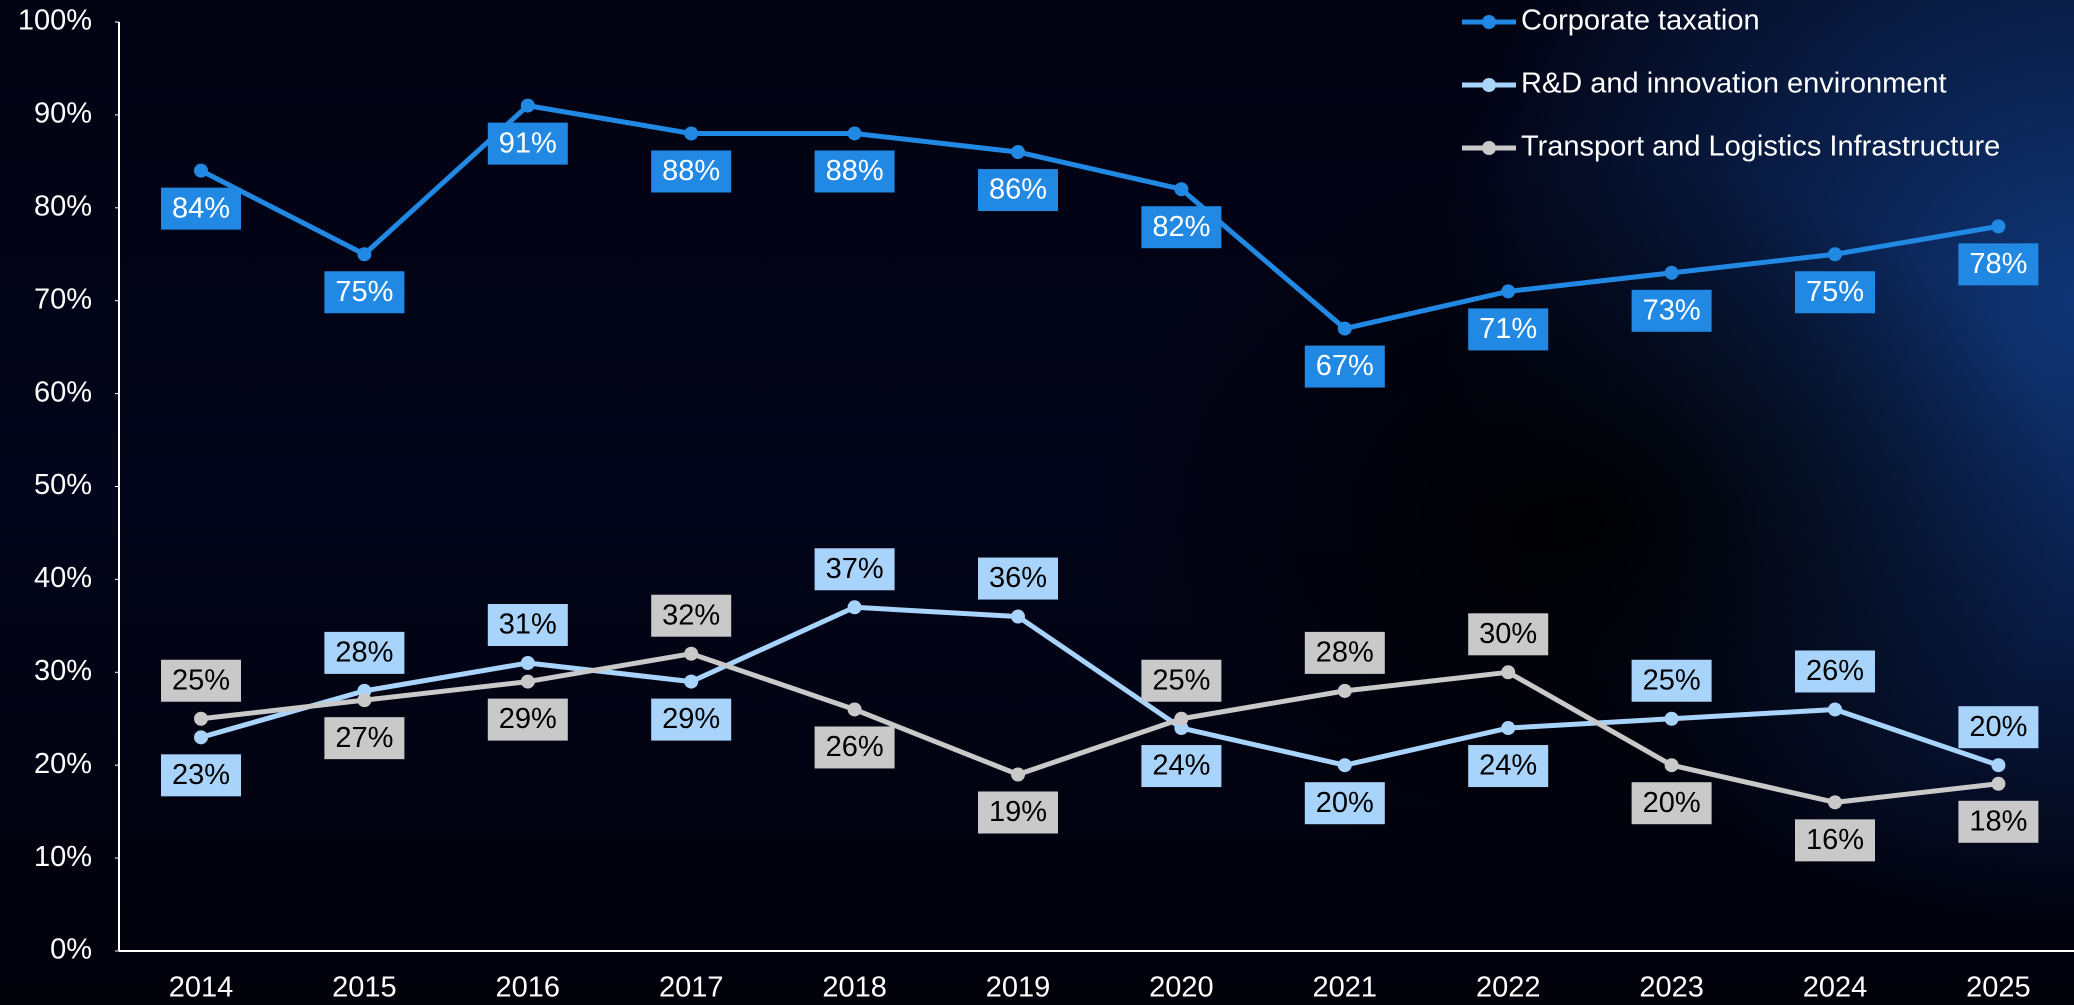 The image size is (2074, 1005). Describe the element at coordinates (63, 114) in the screenshot. I see `y-tick-label: 90%` at that location.